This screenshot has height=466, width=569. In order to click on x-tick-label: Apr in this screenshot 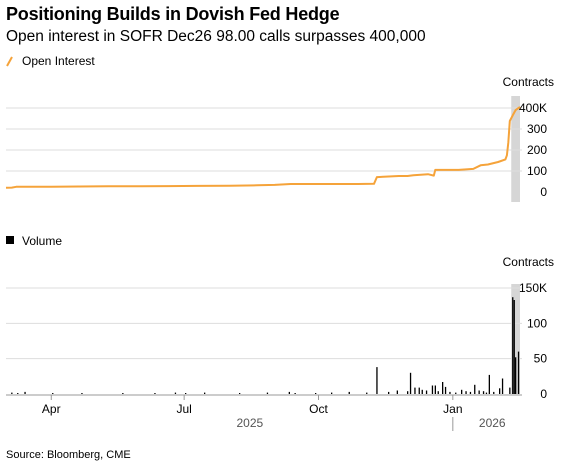, I will do `click(51, 409)`.